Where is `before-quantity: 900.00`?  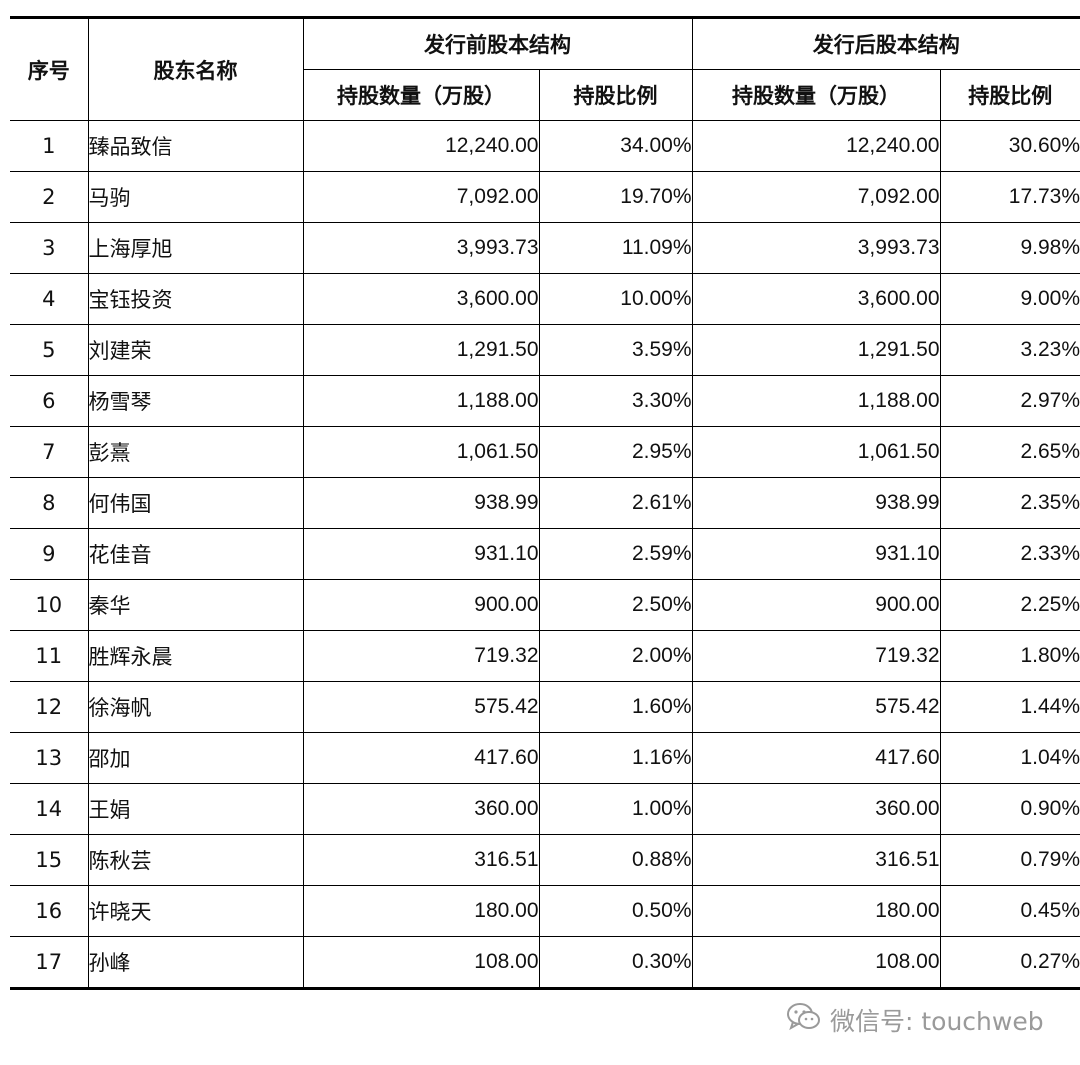 before-quantity: 900.00 is located at coordinates (421, 605).